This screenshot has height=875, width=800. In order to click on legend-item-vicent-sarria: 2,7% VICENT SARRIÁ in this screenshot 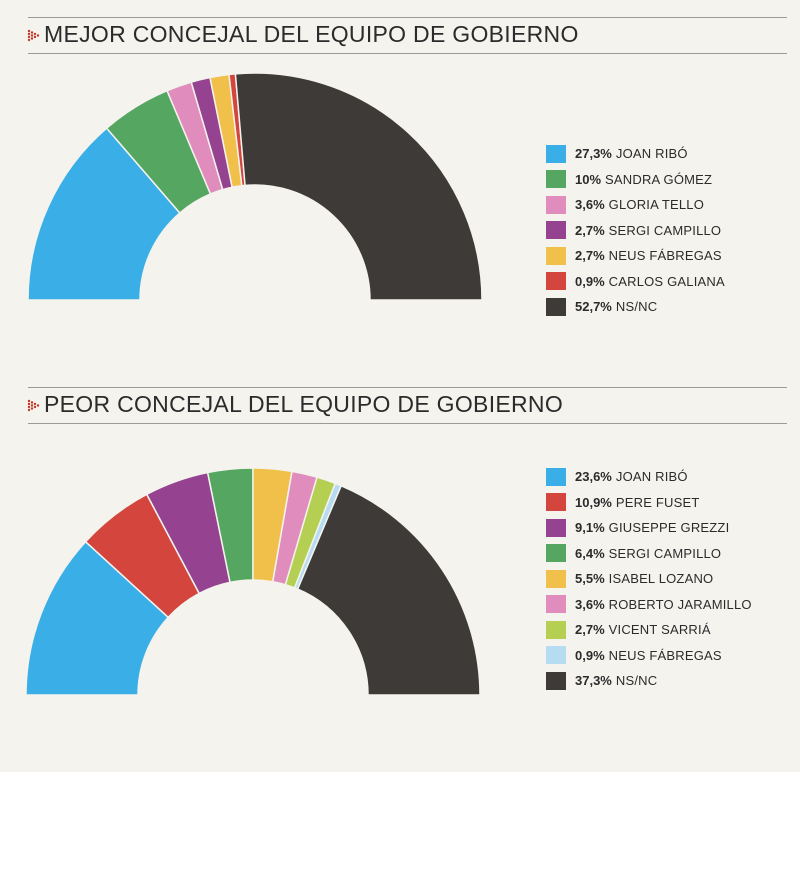, I will do `click(649, 630)`.